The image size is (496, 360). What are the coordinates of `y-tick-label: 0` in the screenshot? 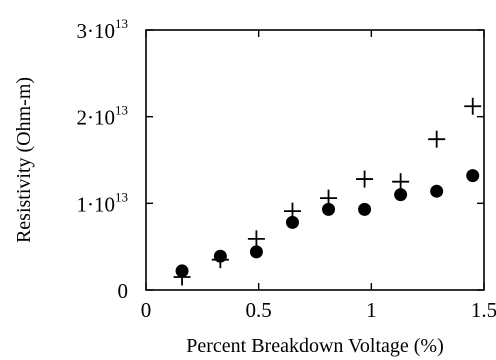 It's located at (123, 291).